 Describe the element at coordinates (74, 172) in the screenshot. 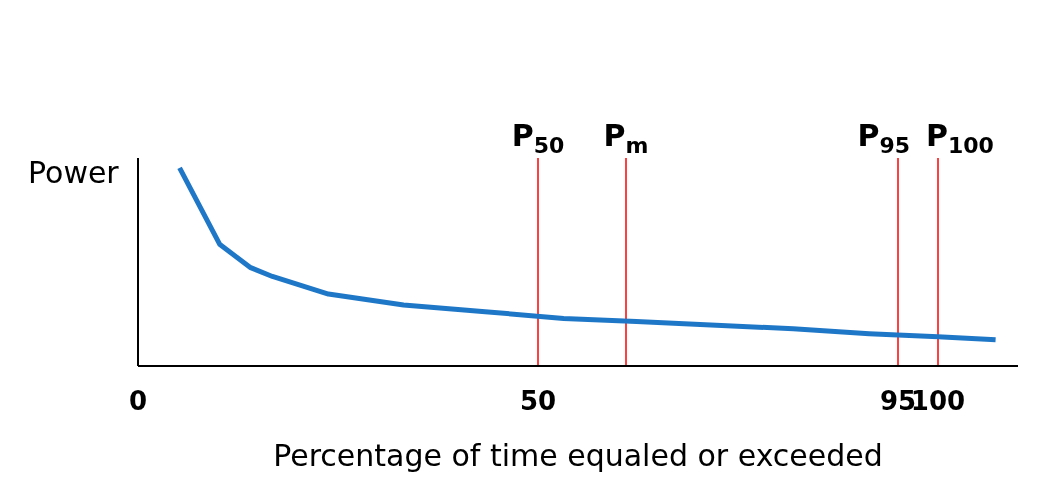

I see `y-axis-title: Power` at that location.